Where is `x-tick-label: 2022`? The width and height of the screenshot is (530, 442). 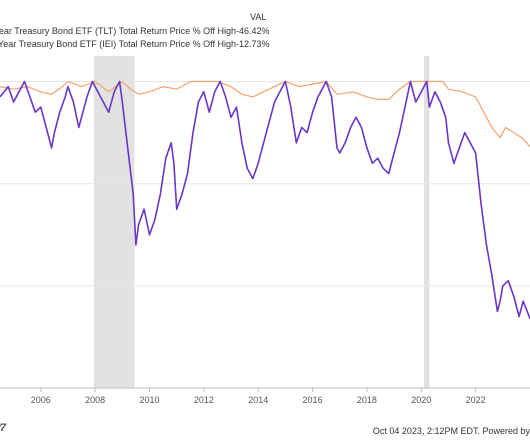
x-tick-label: 2022 is located at coordinates (476, 400).